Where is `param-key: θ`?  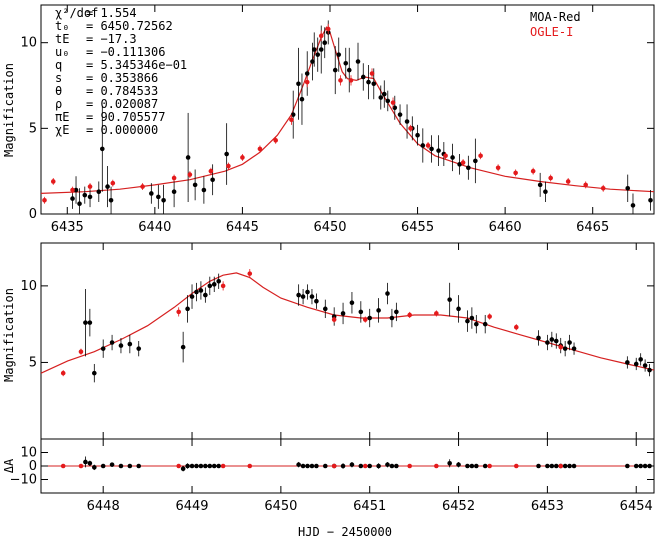 param-key: θ is located at coordinates (58, 91).